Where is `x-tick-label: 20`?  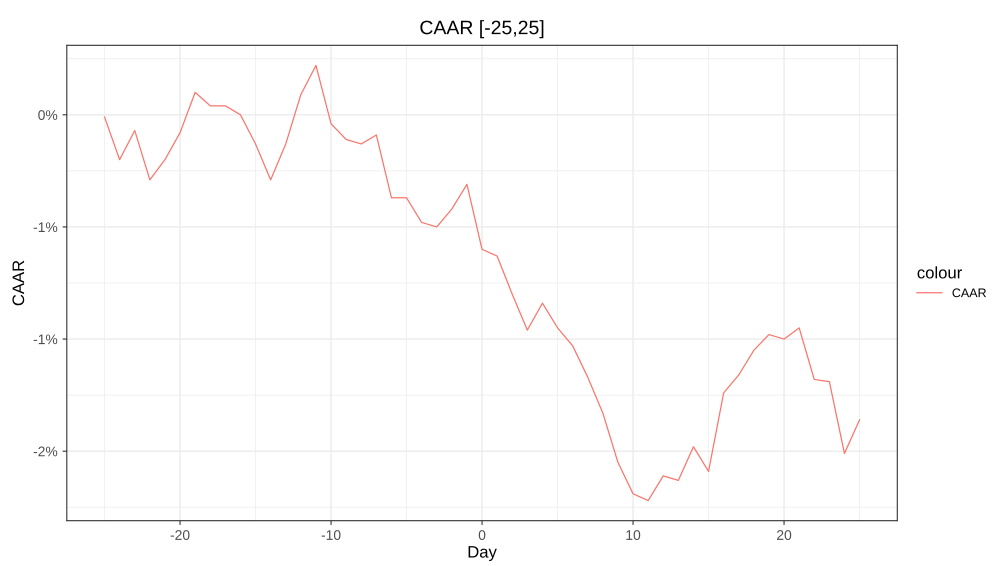
x-tick-label: 20 is located at coordinates (784, 535).